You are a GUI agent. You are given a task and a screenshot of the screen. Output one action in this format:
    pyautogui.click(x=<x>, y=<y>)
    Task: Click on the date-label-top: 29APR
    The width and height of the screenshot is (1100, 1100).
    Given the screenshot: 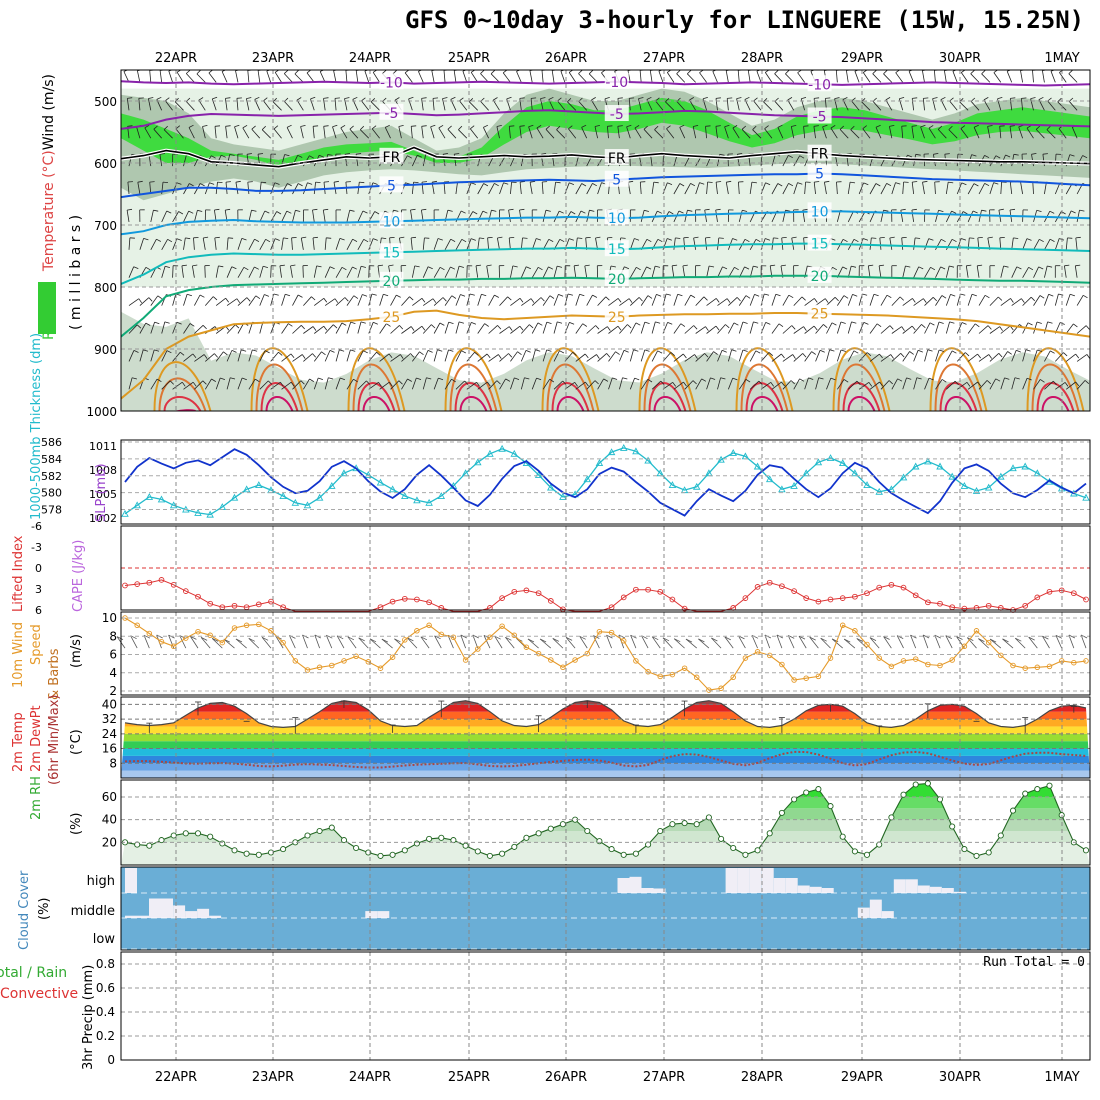 What is the action you would take?
    pyautogui.click(x=862, y=58)
    